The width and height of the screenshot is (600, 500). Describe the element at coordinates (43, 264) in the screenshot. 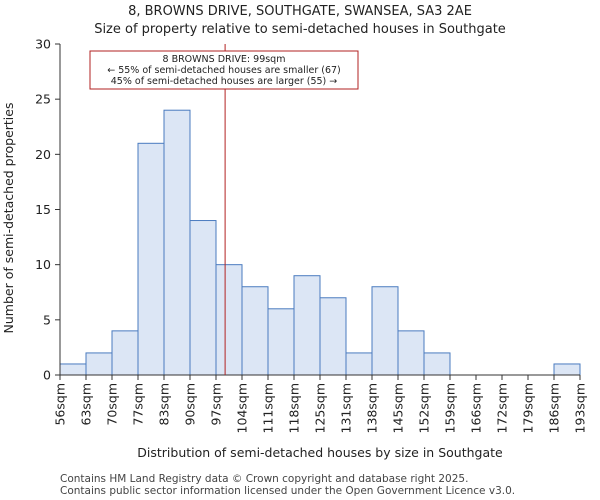

I see `y-tick-label: 10` at that location.